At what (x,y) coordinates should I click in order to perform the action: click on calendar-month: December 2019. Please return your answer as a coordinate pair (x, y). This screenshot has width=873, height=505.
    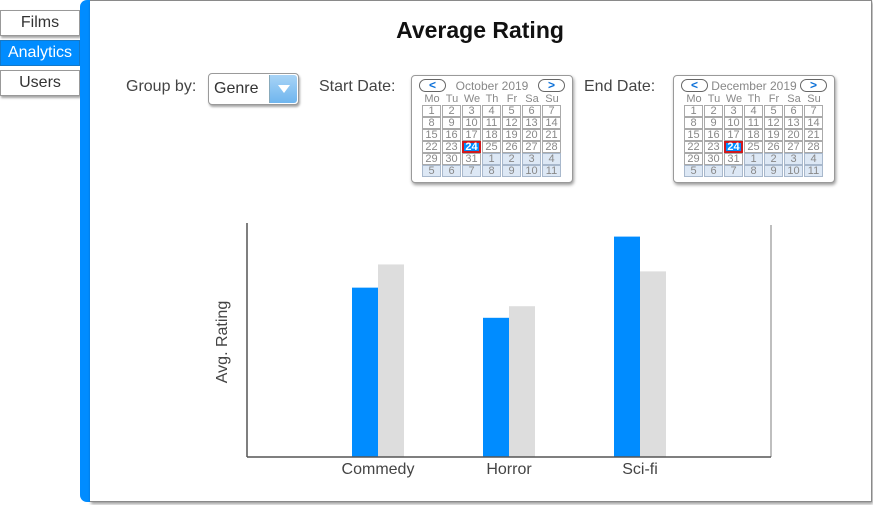
    Looking at the image, I should click on (754, 86).